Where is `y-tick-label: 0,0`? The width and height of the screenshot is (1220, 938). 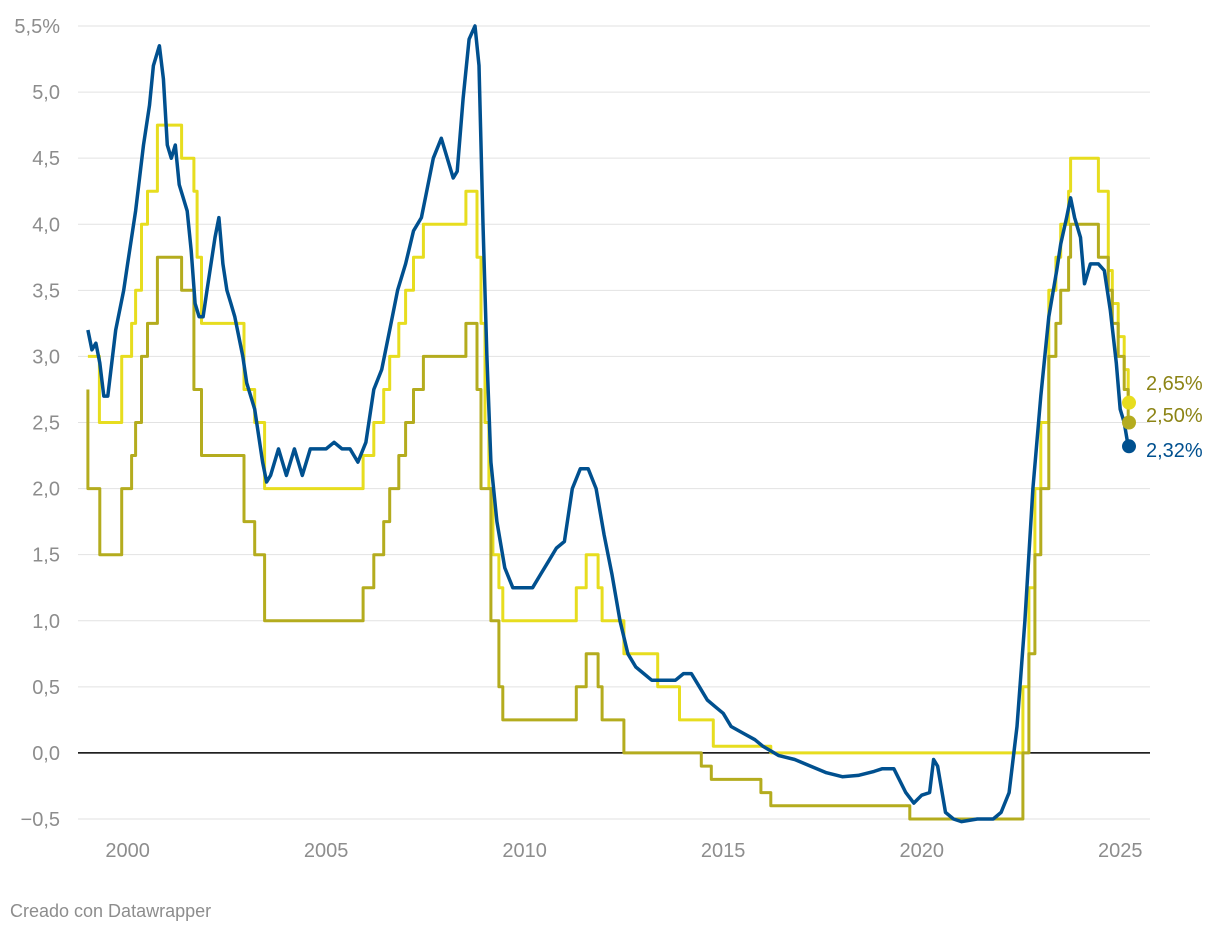 y-tick-label: 0,0 is located at coordinates (46, 754).